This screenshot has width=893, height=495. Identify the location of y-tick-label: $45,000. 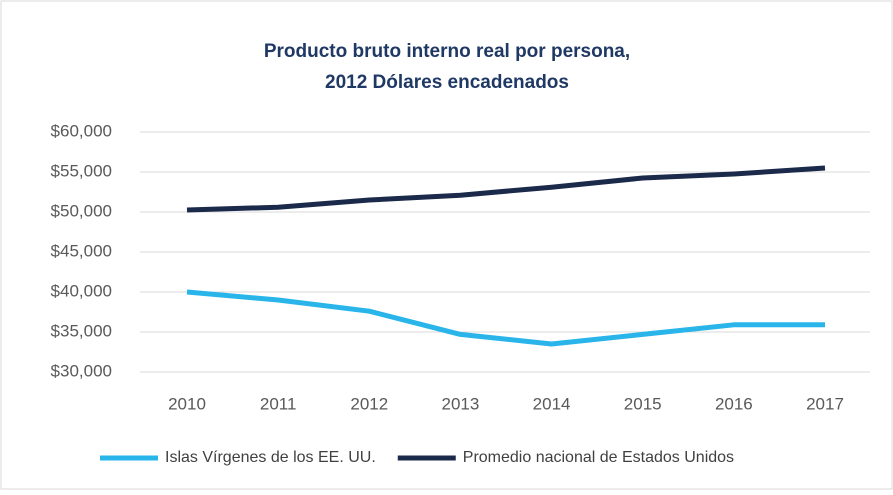
(81, 250).